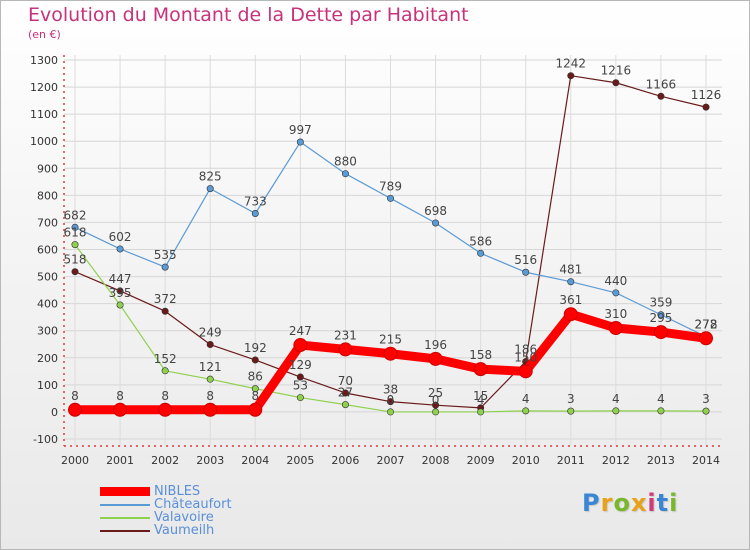 This screenshot has width=750, height=550. Describe the element at coordinates (591, 503) in the screenshot. I see `logo-letter: P` at that location.